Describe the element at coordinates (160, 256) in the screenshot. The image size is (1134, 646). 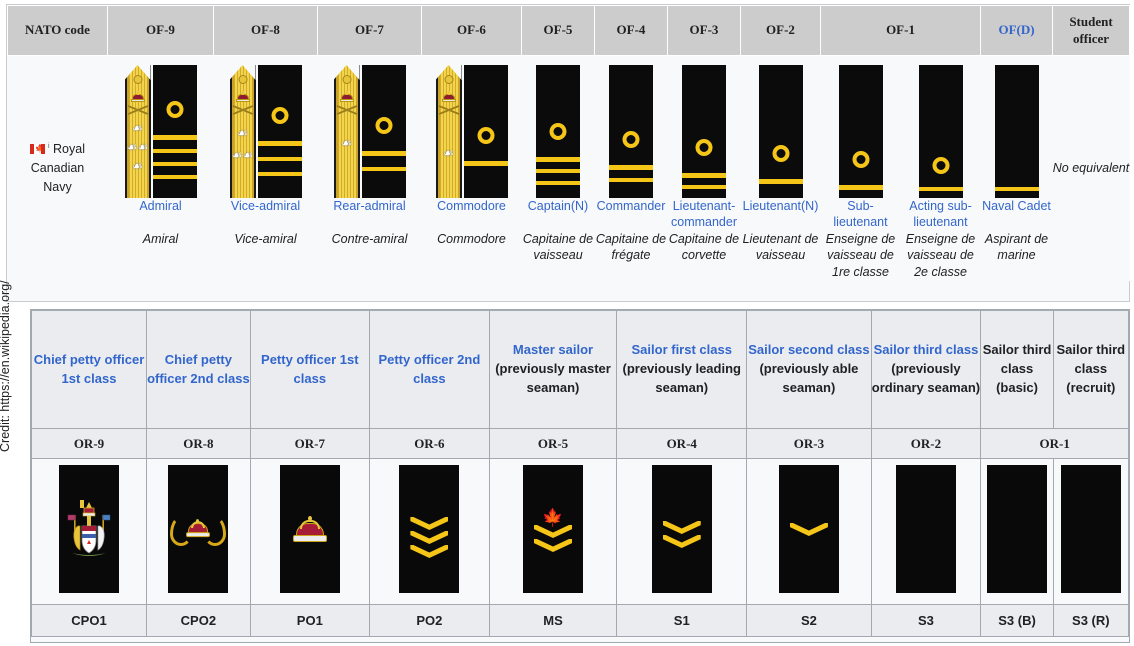
I see `rank-name-fr-amiral: Amiral` at that location.